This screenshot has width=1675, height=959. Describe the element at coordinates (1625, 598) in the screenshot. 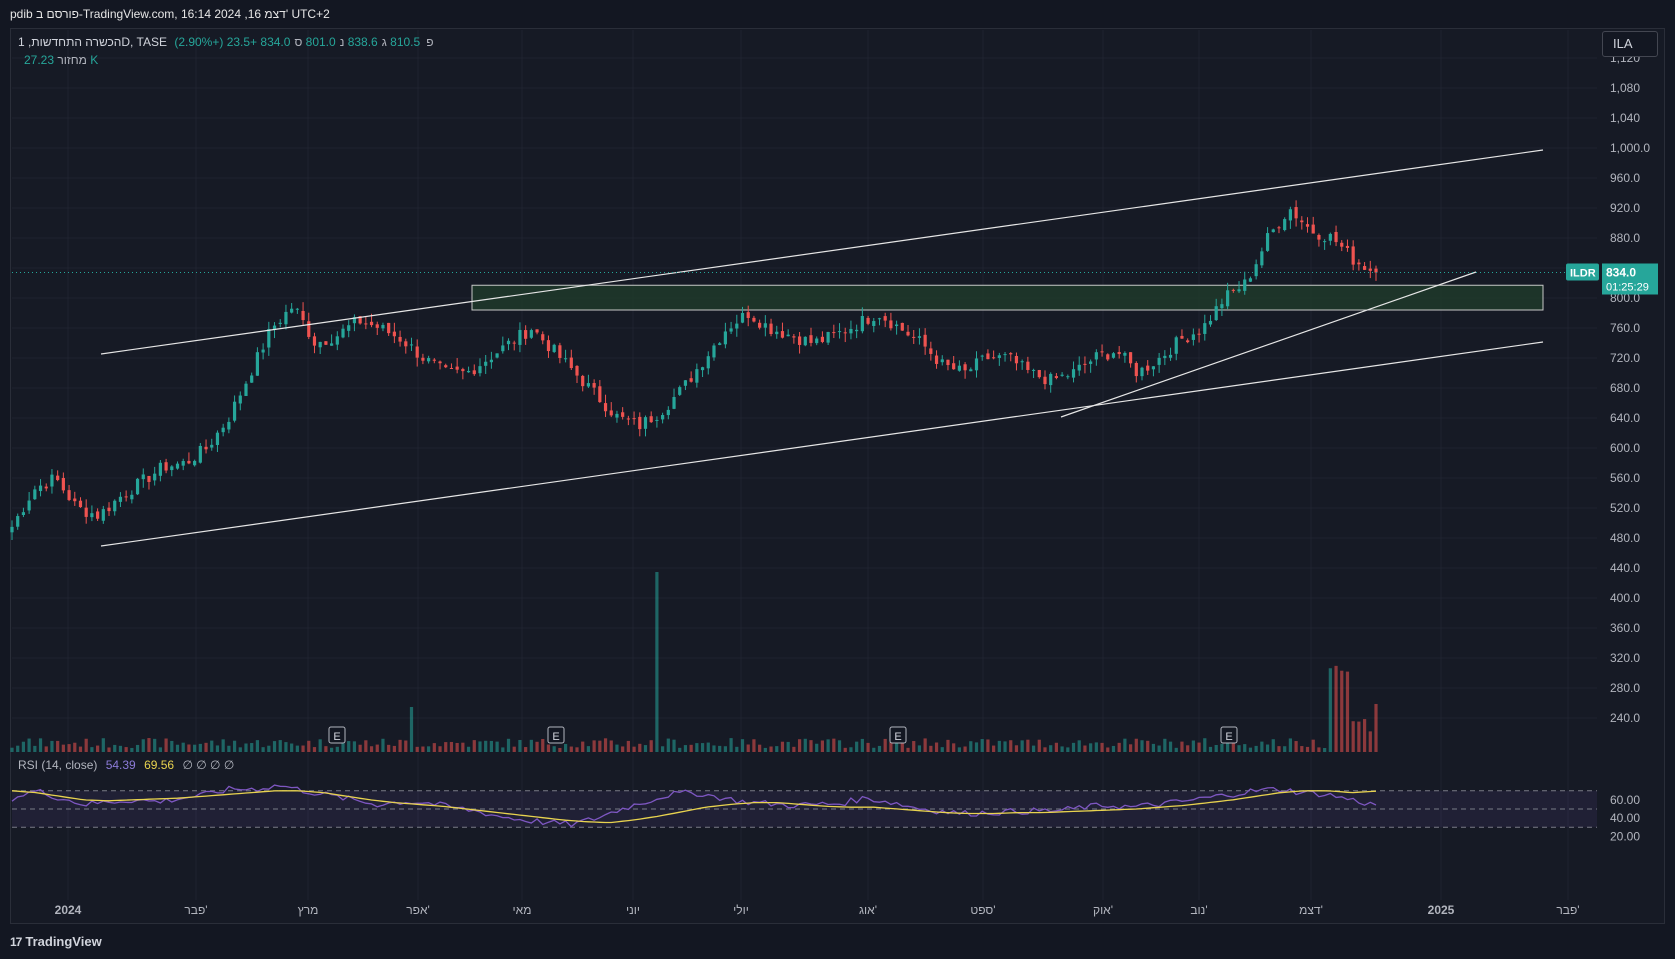

I see `y-tick-label: 400.0` at that location.